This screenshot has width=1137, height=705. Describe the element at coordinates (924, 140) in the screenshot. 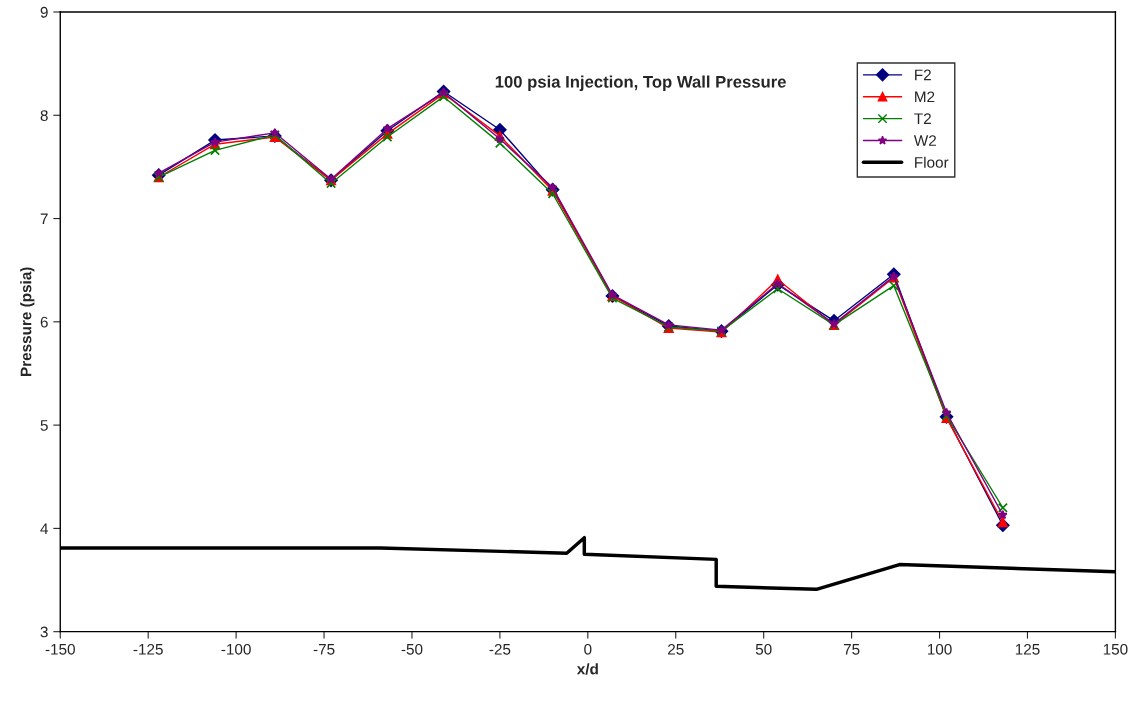

I see `legend-label: W2` at that location.